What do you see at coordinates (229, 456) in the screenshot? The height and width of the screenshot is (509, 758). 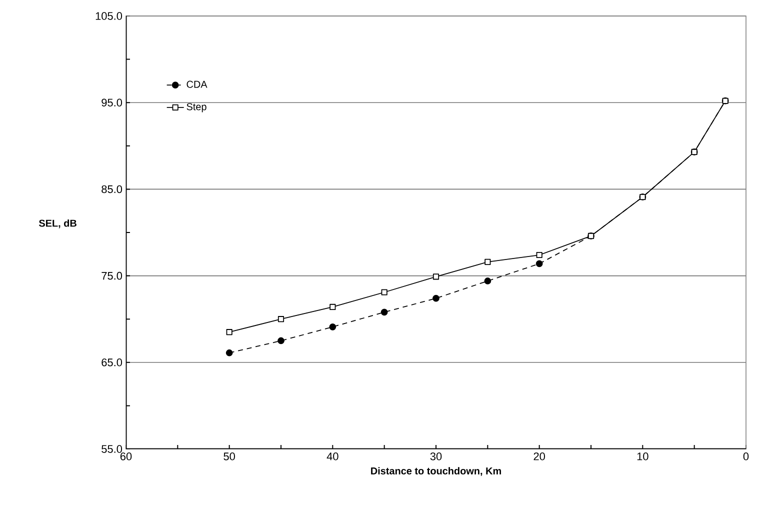 I see `x-tick-label: 50` at bounding box center [229, 456].